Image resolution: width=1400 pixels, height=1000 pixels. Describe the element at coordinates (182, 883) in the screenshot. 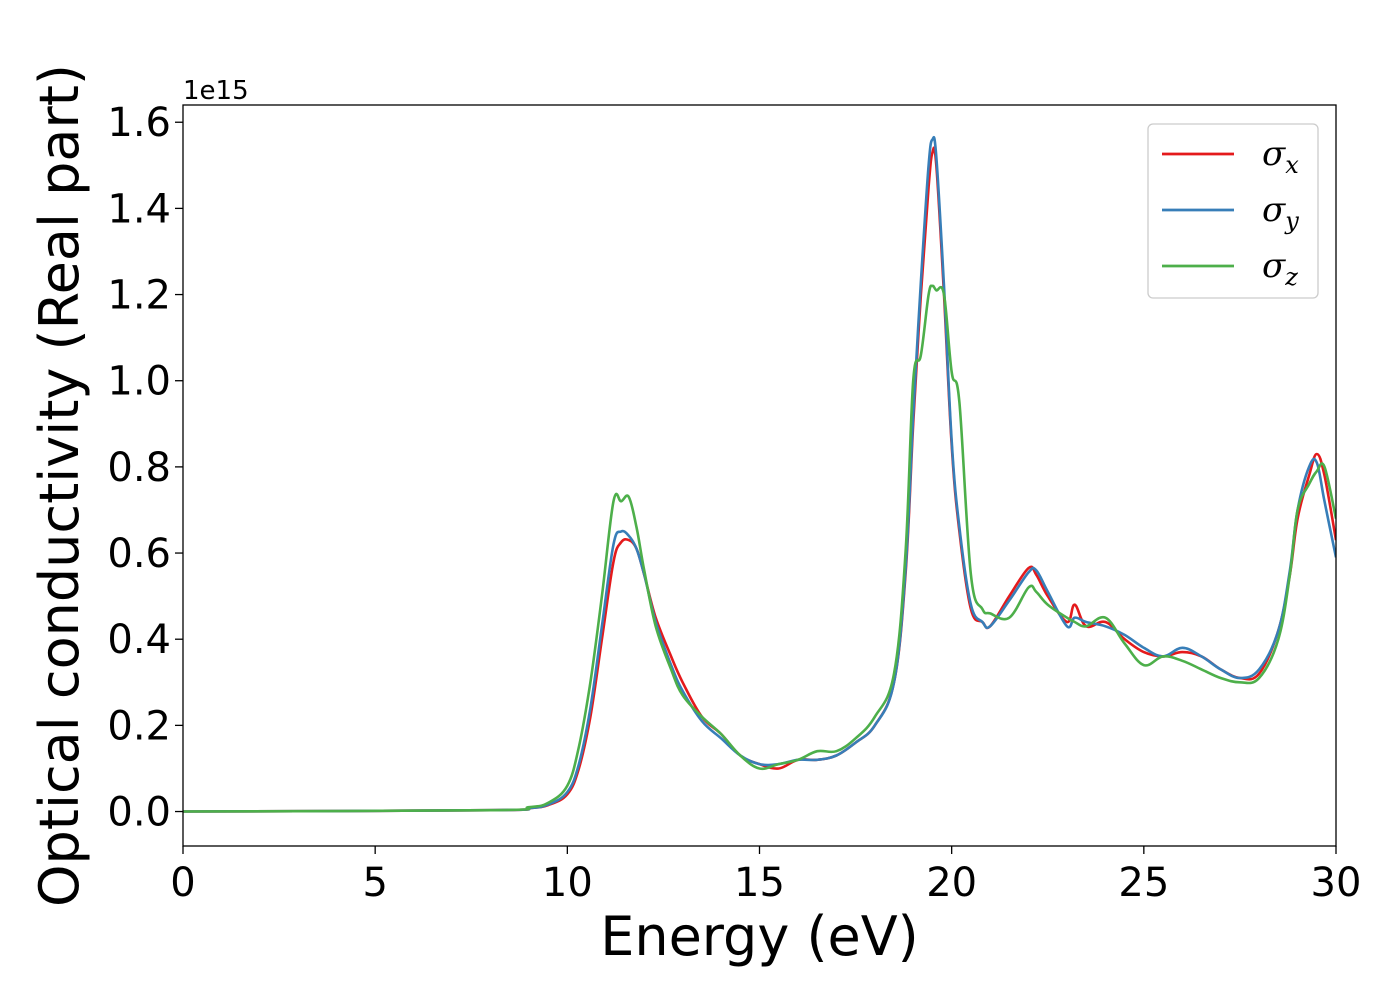

I see `x-tick-label: 0` at that location.